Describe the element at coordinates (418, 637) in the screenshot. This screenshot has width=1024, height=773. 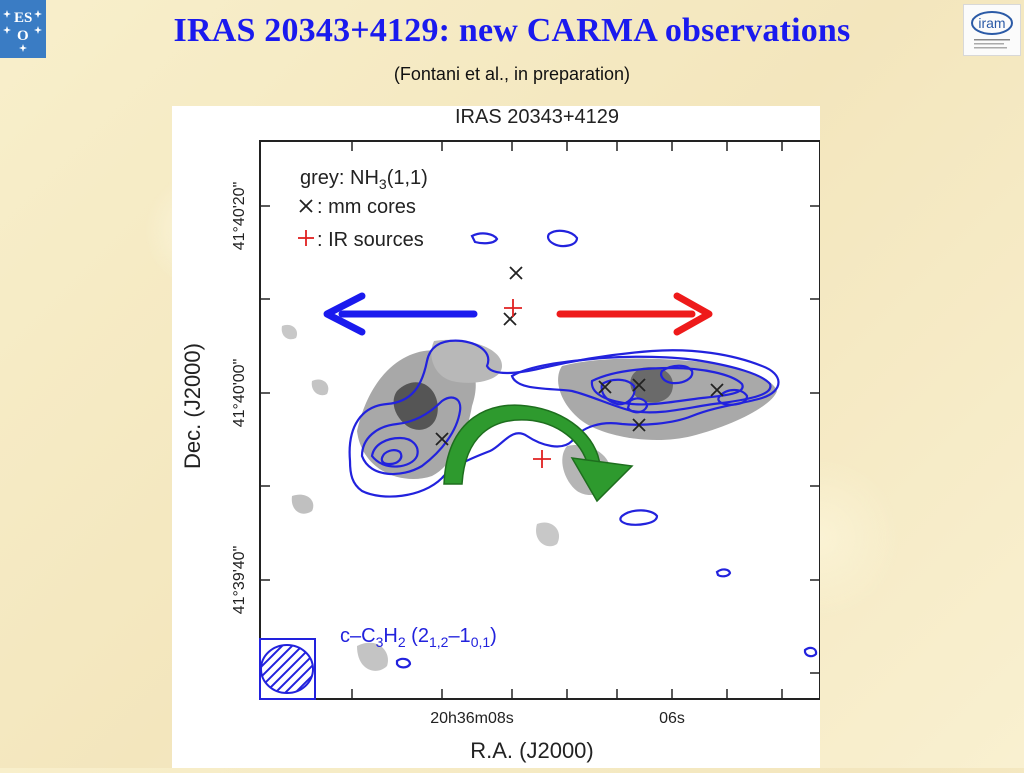
I see `contour-label: c–C3H2 (21,2–10,1)` at that location.